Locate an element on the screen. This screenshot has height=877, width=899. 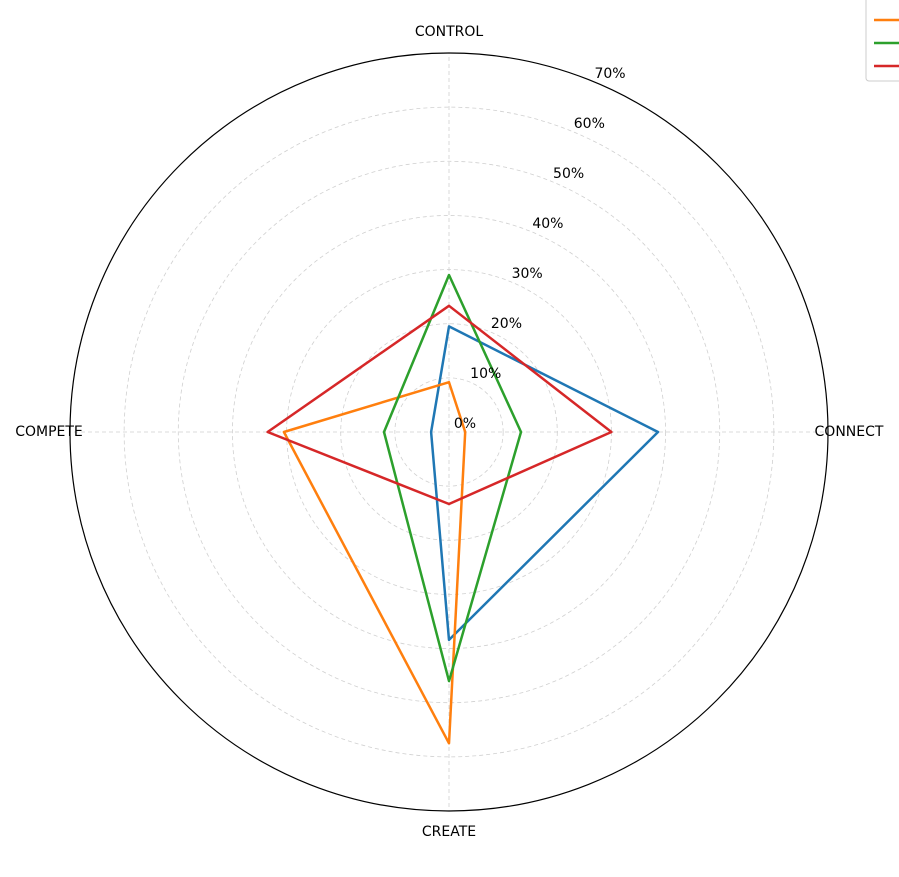
category-label: CONNECT is located at coordinates (849, 432).